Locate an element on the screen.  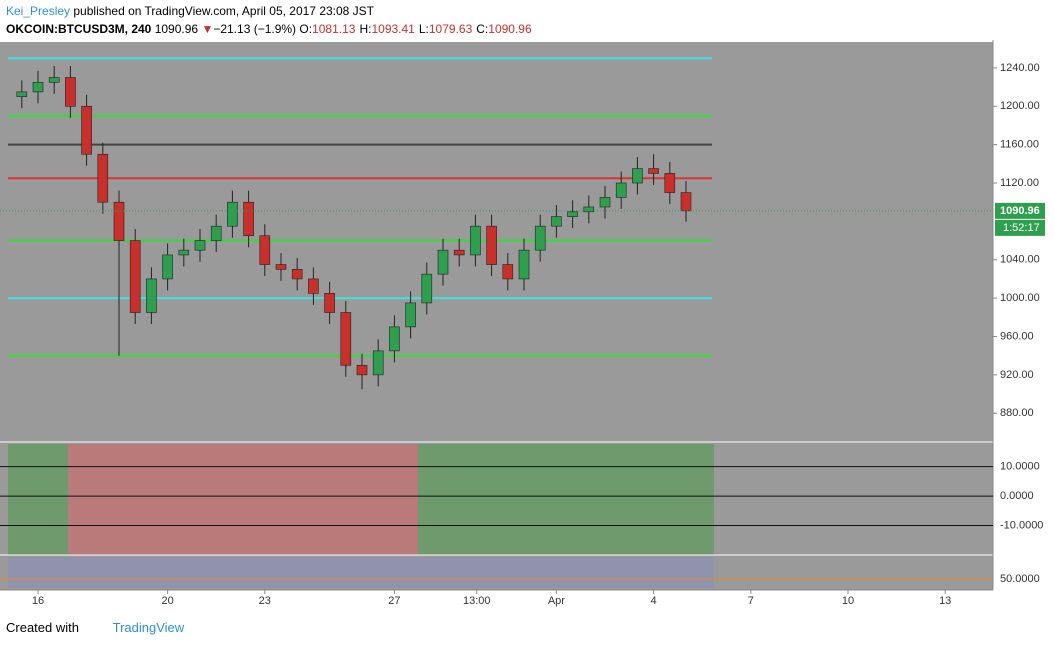
y-tick-label: 960.00 is located at coordinates (1017, 336).